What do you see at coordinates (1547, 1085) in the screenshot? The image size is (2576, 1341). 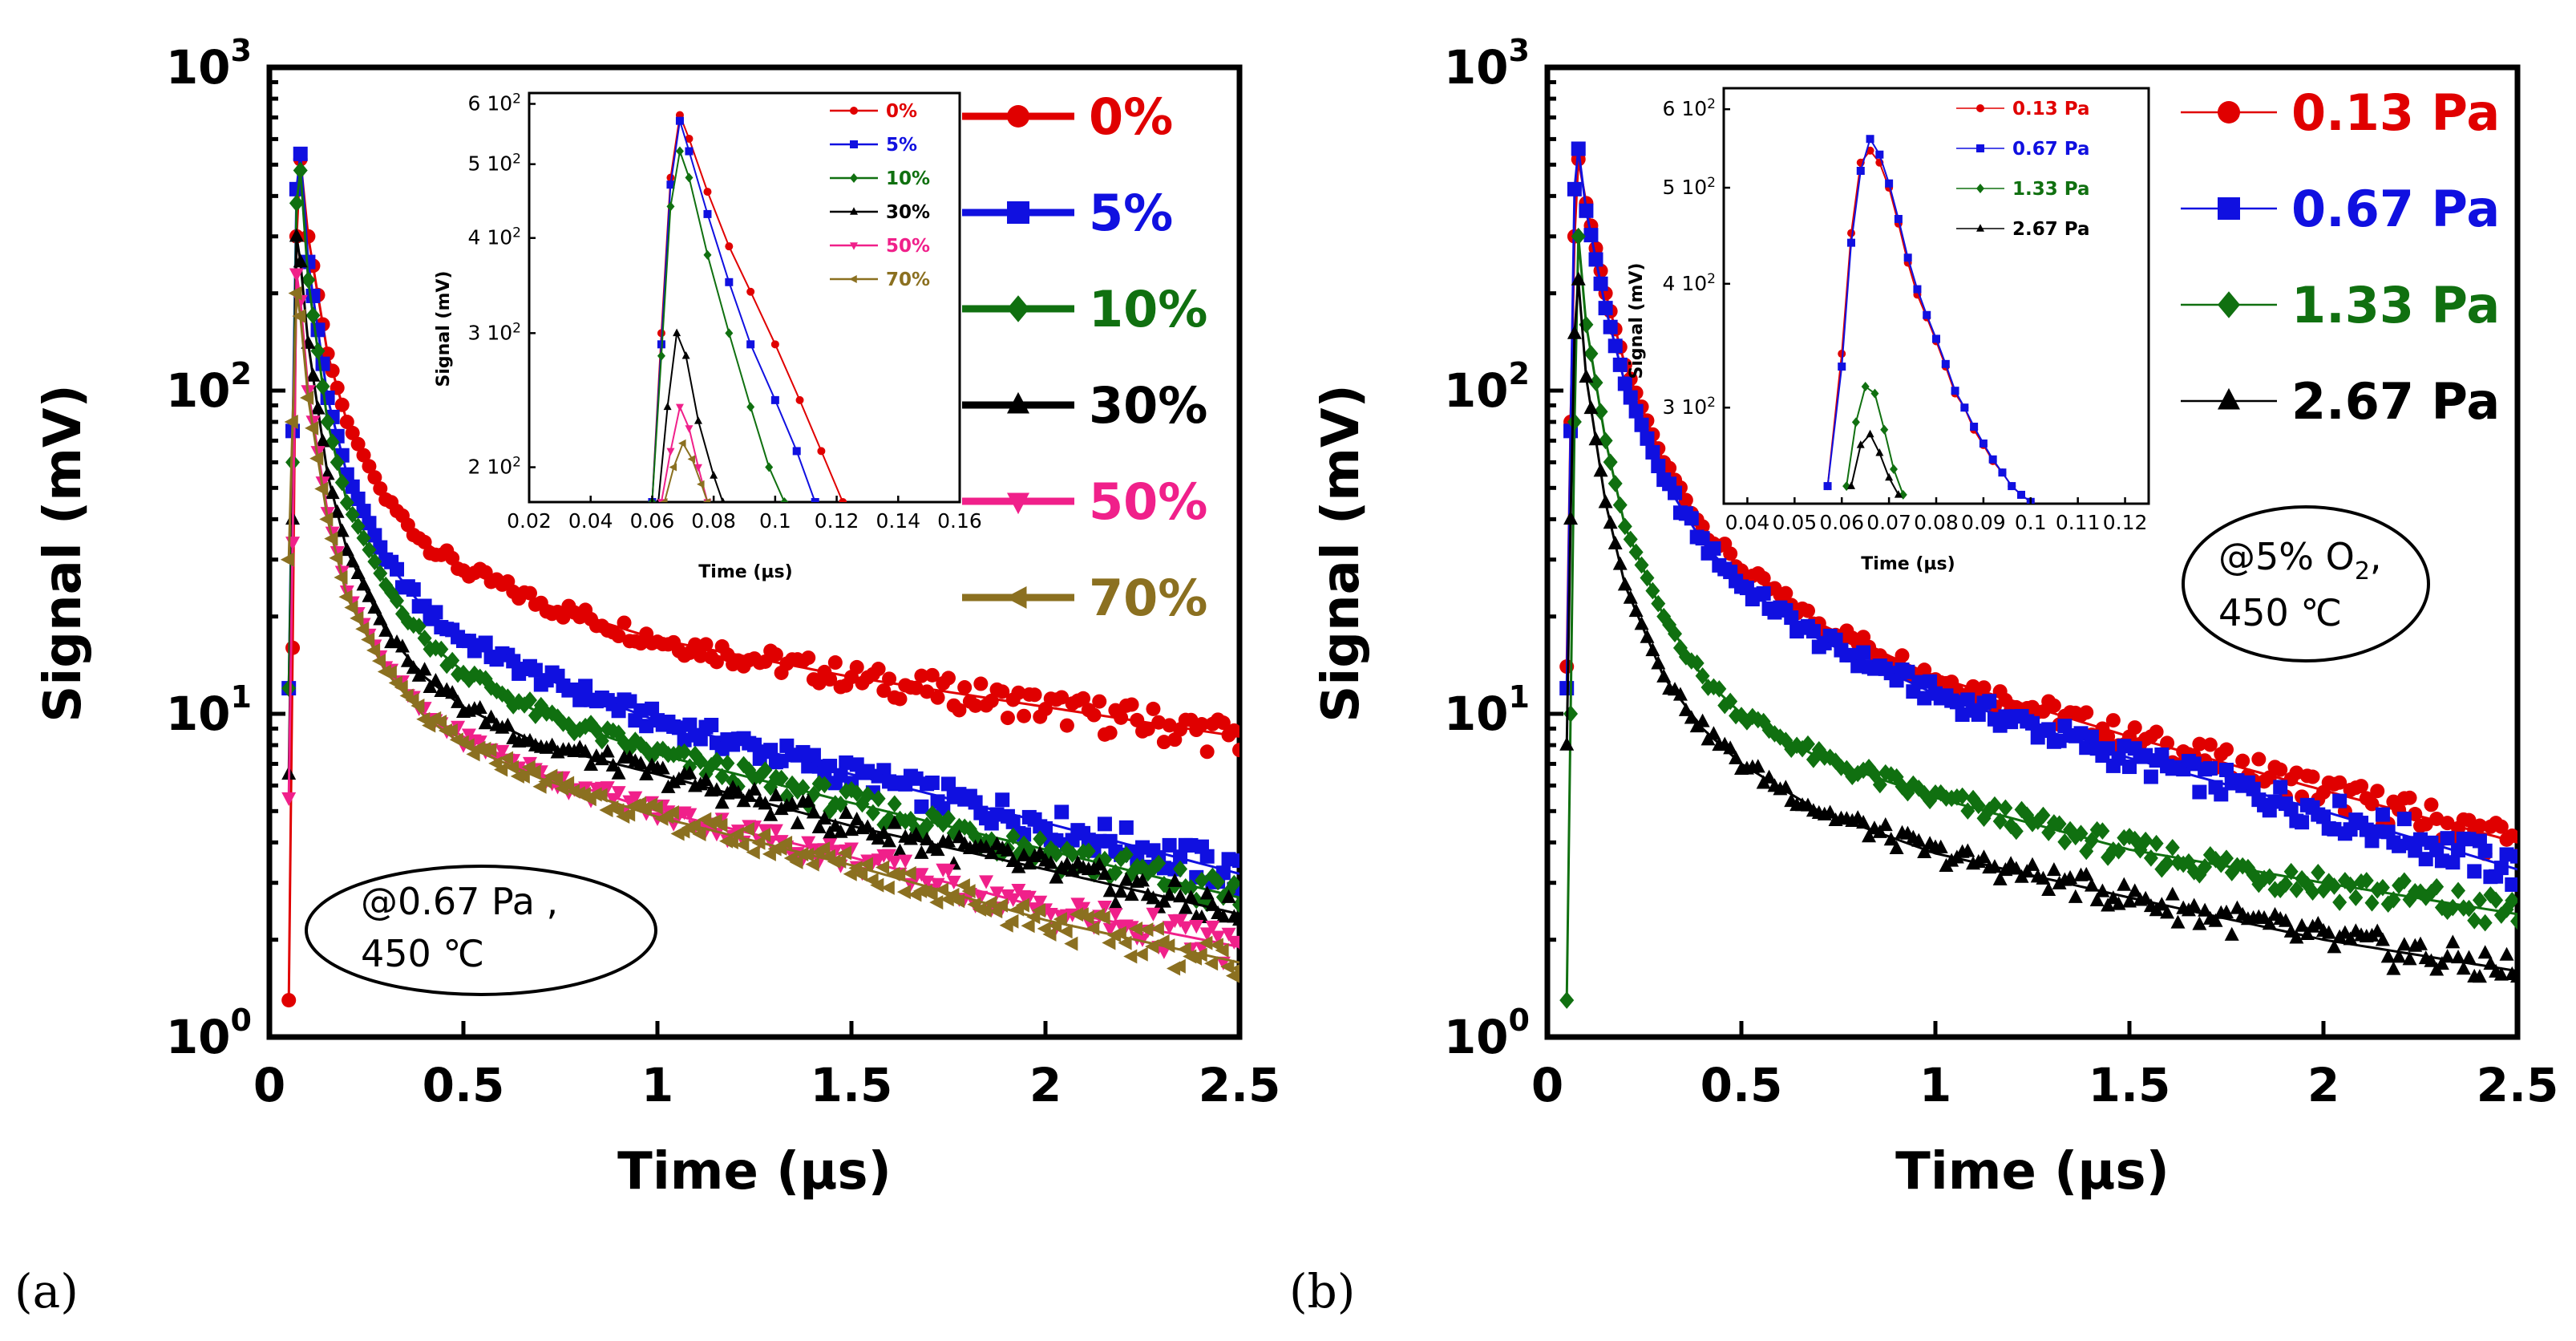 I see `x-tick-label: 0` at bounding box center [1547, 1085].